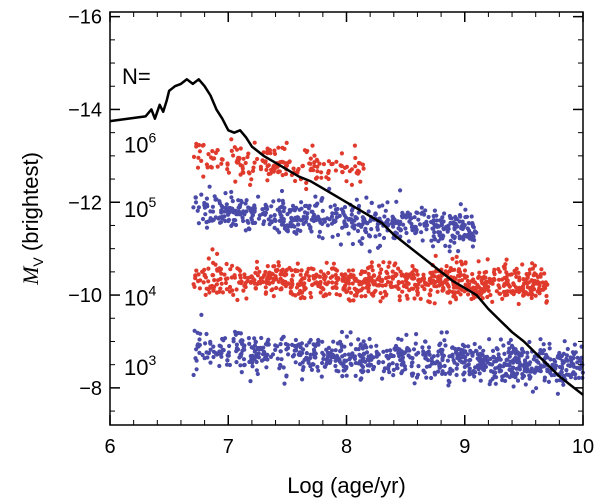 The image size is (601, 499). Describe the element at coordinates (346, 485) in the screenshot. I see `x-axis-label: Log (age/yr)` at that location.